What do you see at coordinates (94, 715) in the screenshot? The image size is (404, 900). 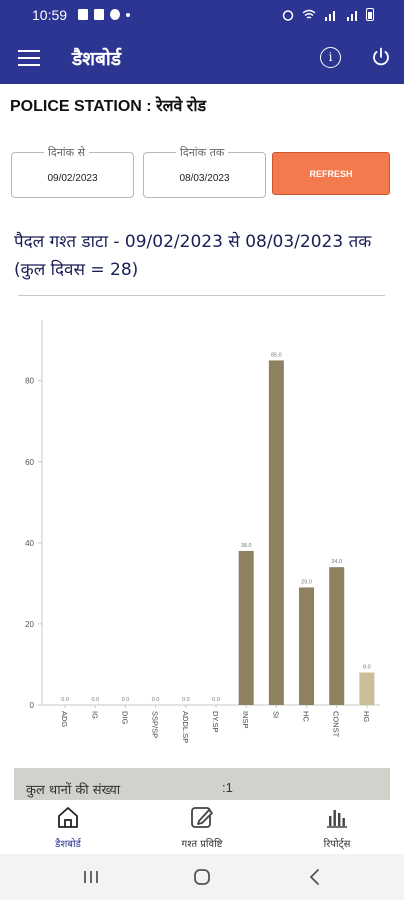 I see `x-category-label: IG` at bounding box center [94, 715].